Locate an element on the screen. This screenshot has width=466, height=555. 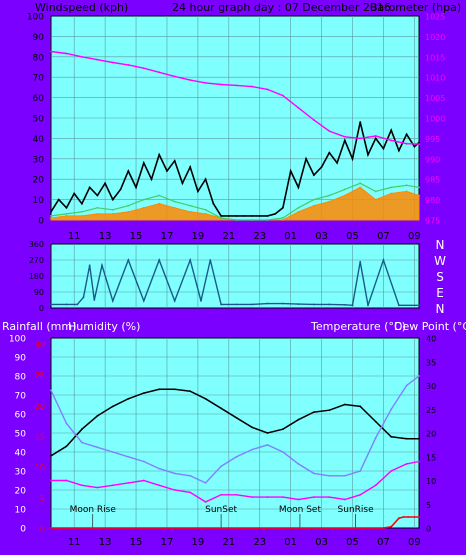
y2-tick-label: 1000 is located at coordinates (435, 119).